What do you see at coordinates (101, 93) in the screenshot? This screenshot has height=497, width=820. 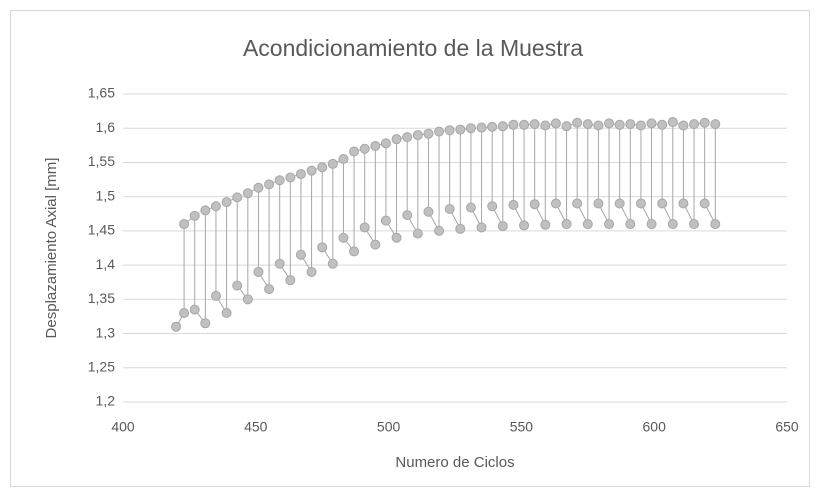 I see `y-tick-label: 1,65` at bounding box center [101, 93].